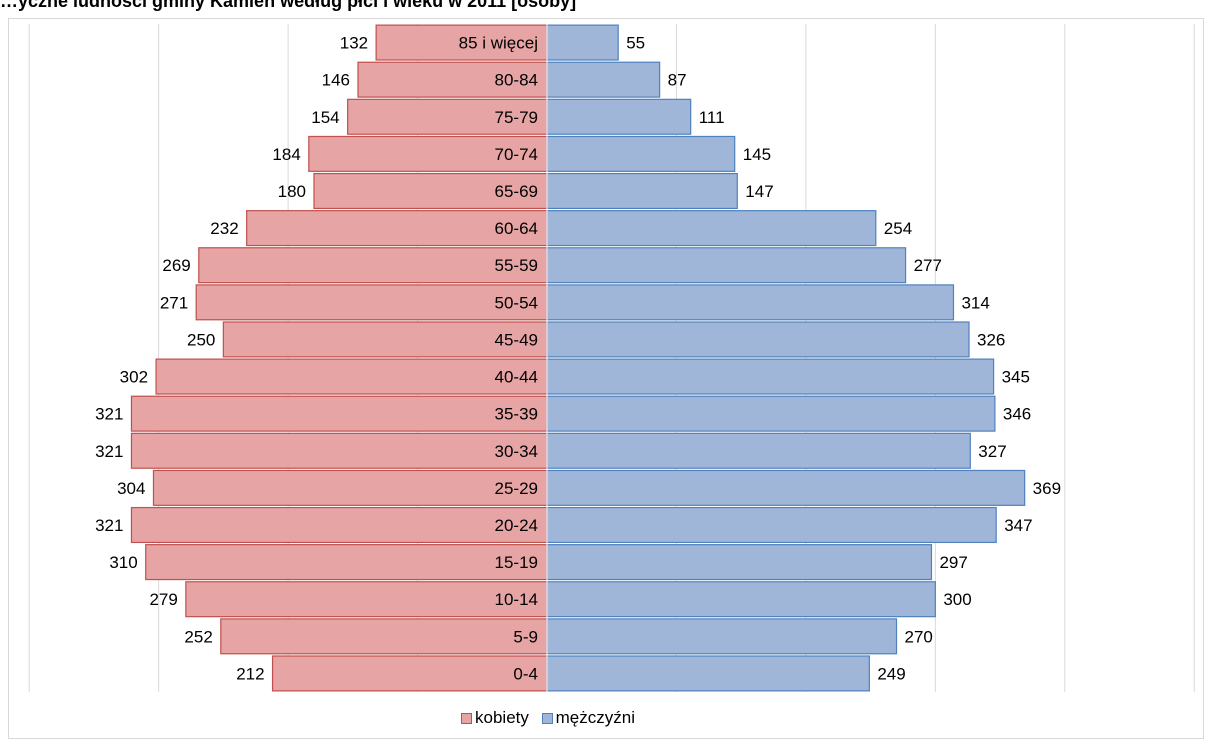  What do you see at coordinates (516, 339) in the screenshot?
I see `category-label: 45-49` at bounding box center [516, 339].